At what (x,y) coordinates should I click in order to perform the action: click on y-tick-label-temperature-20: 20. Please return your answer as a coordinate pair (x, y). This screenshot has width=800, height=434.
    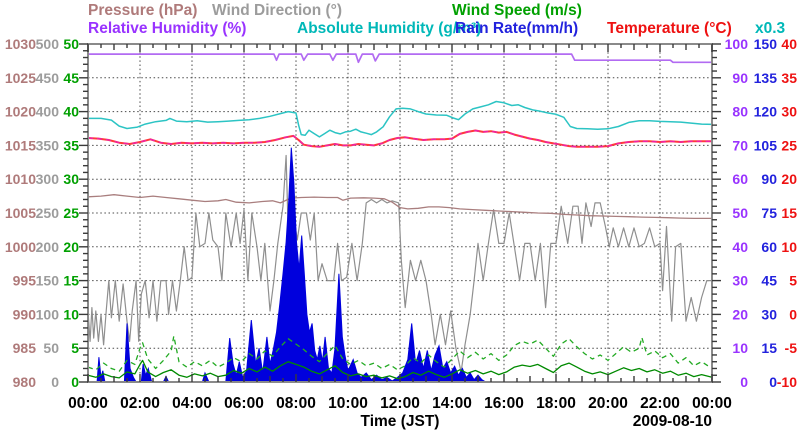
    Looking at the image, I should click on (789, 179).